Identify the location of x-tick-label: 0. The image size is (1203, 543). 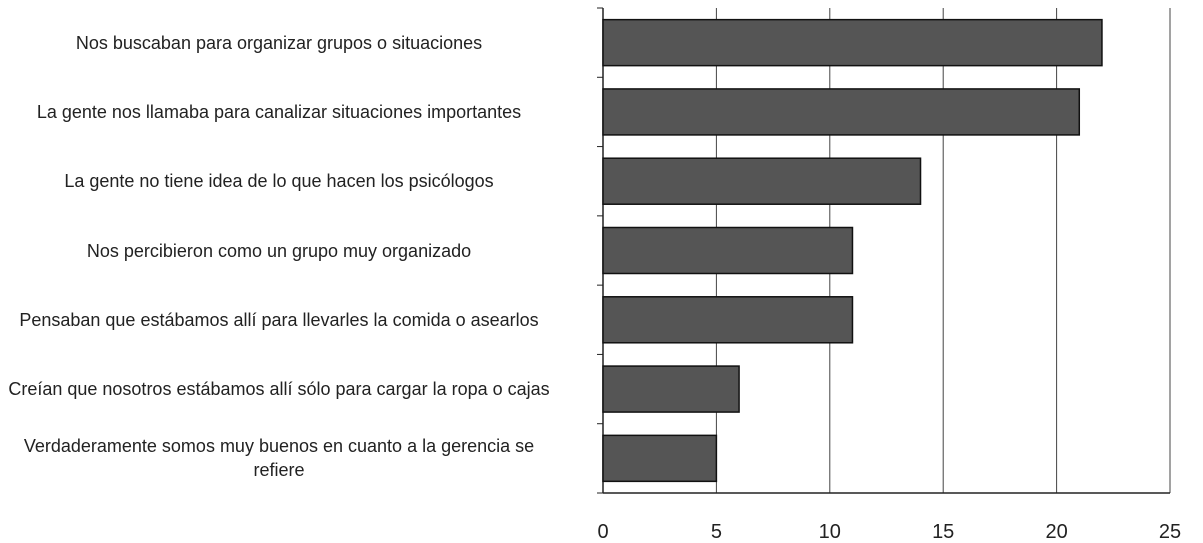
(602, 532).